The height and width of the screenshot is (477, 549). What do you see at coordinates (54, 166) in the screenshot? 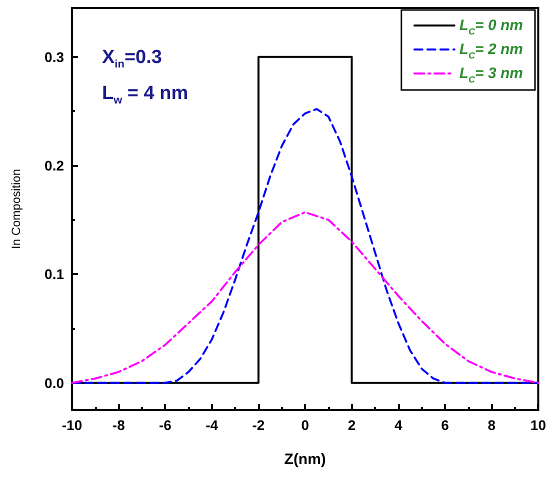
I see `y-tick-label: 0.2` at bounding box center [54, 166].